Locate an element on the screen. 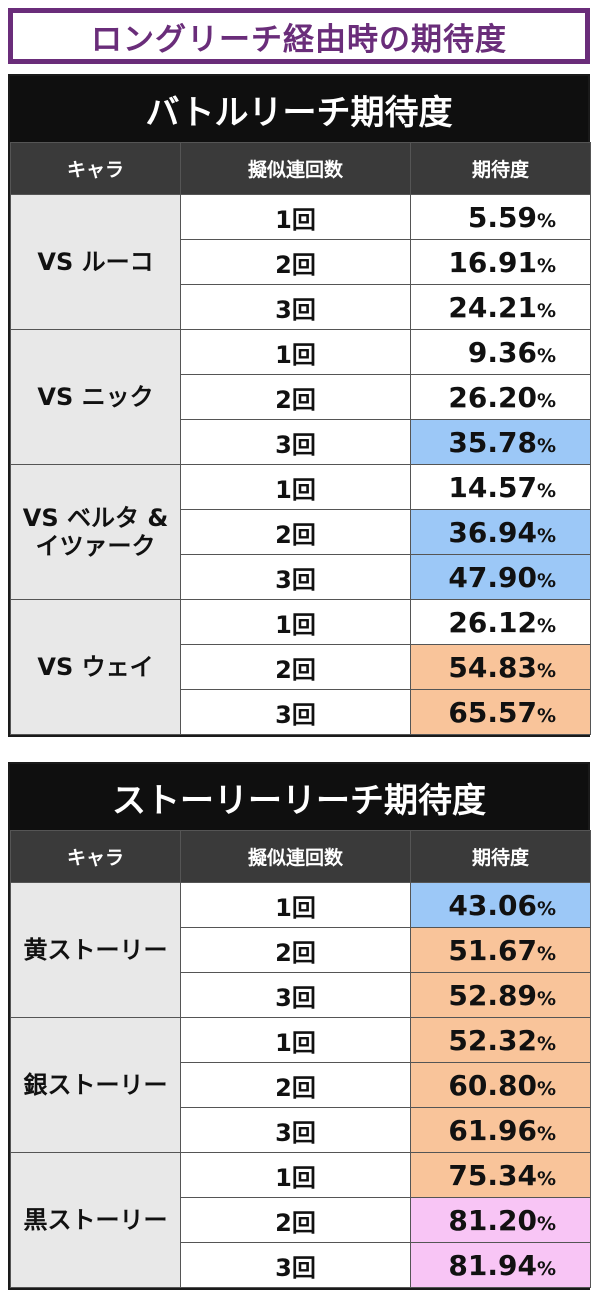  chara-cell: 黄ストーリー is located at coordinates (95, 950).